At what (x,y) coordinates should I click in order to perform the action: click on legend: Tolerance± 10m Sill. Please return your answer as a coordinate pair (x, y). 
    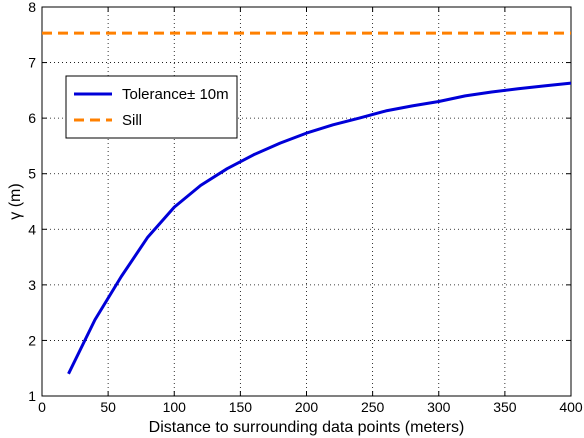
    Looking at the image, I should click on (151, 107).